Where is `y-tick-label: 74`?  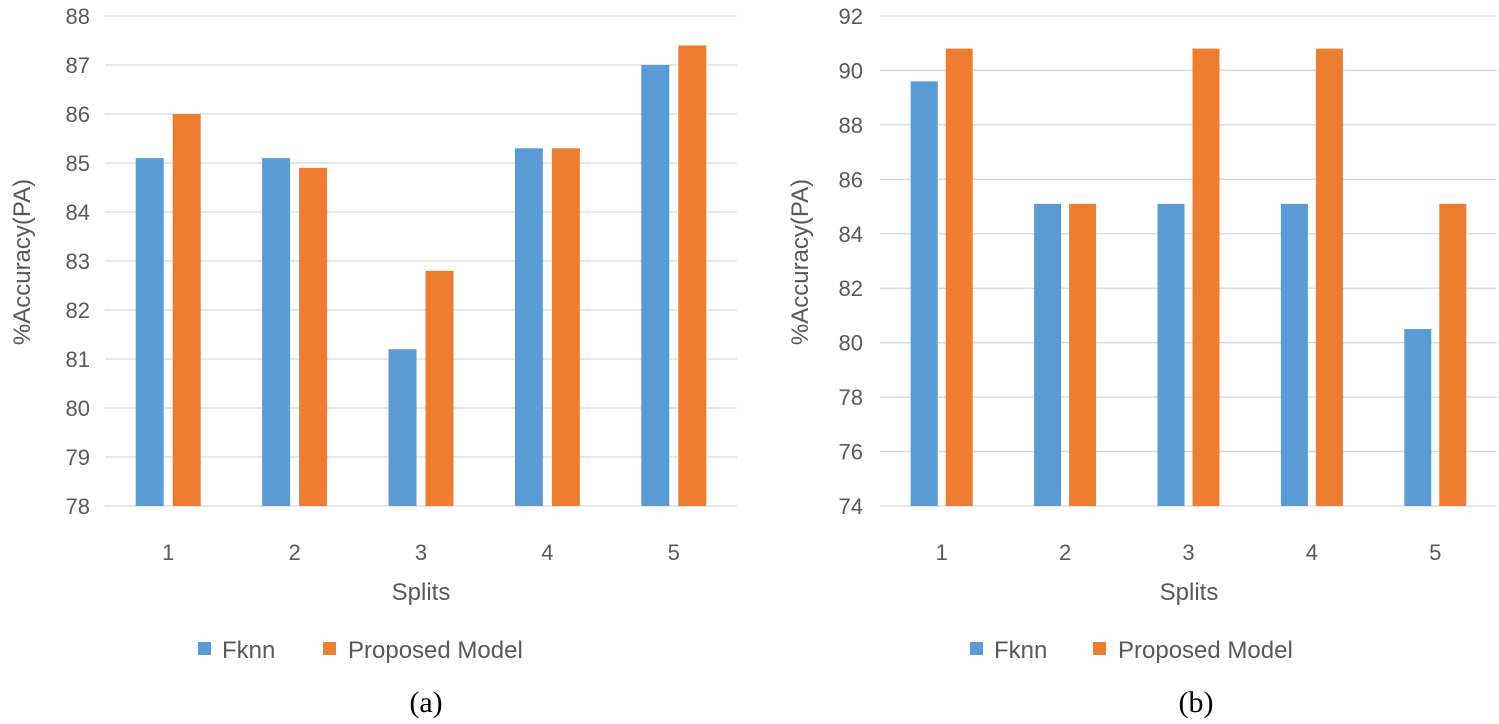
y-tick-label: 74 is located at coordinates (851, 506).